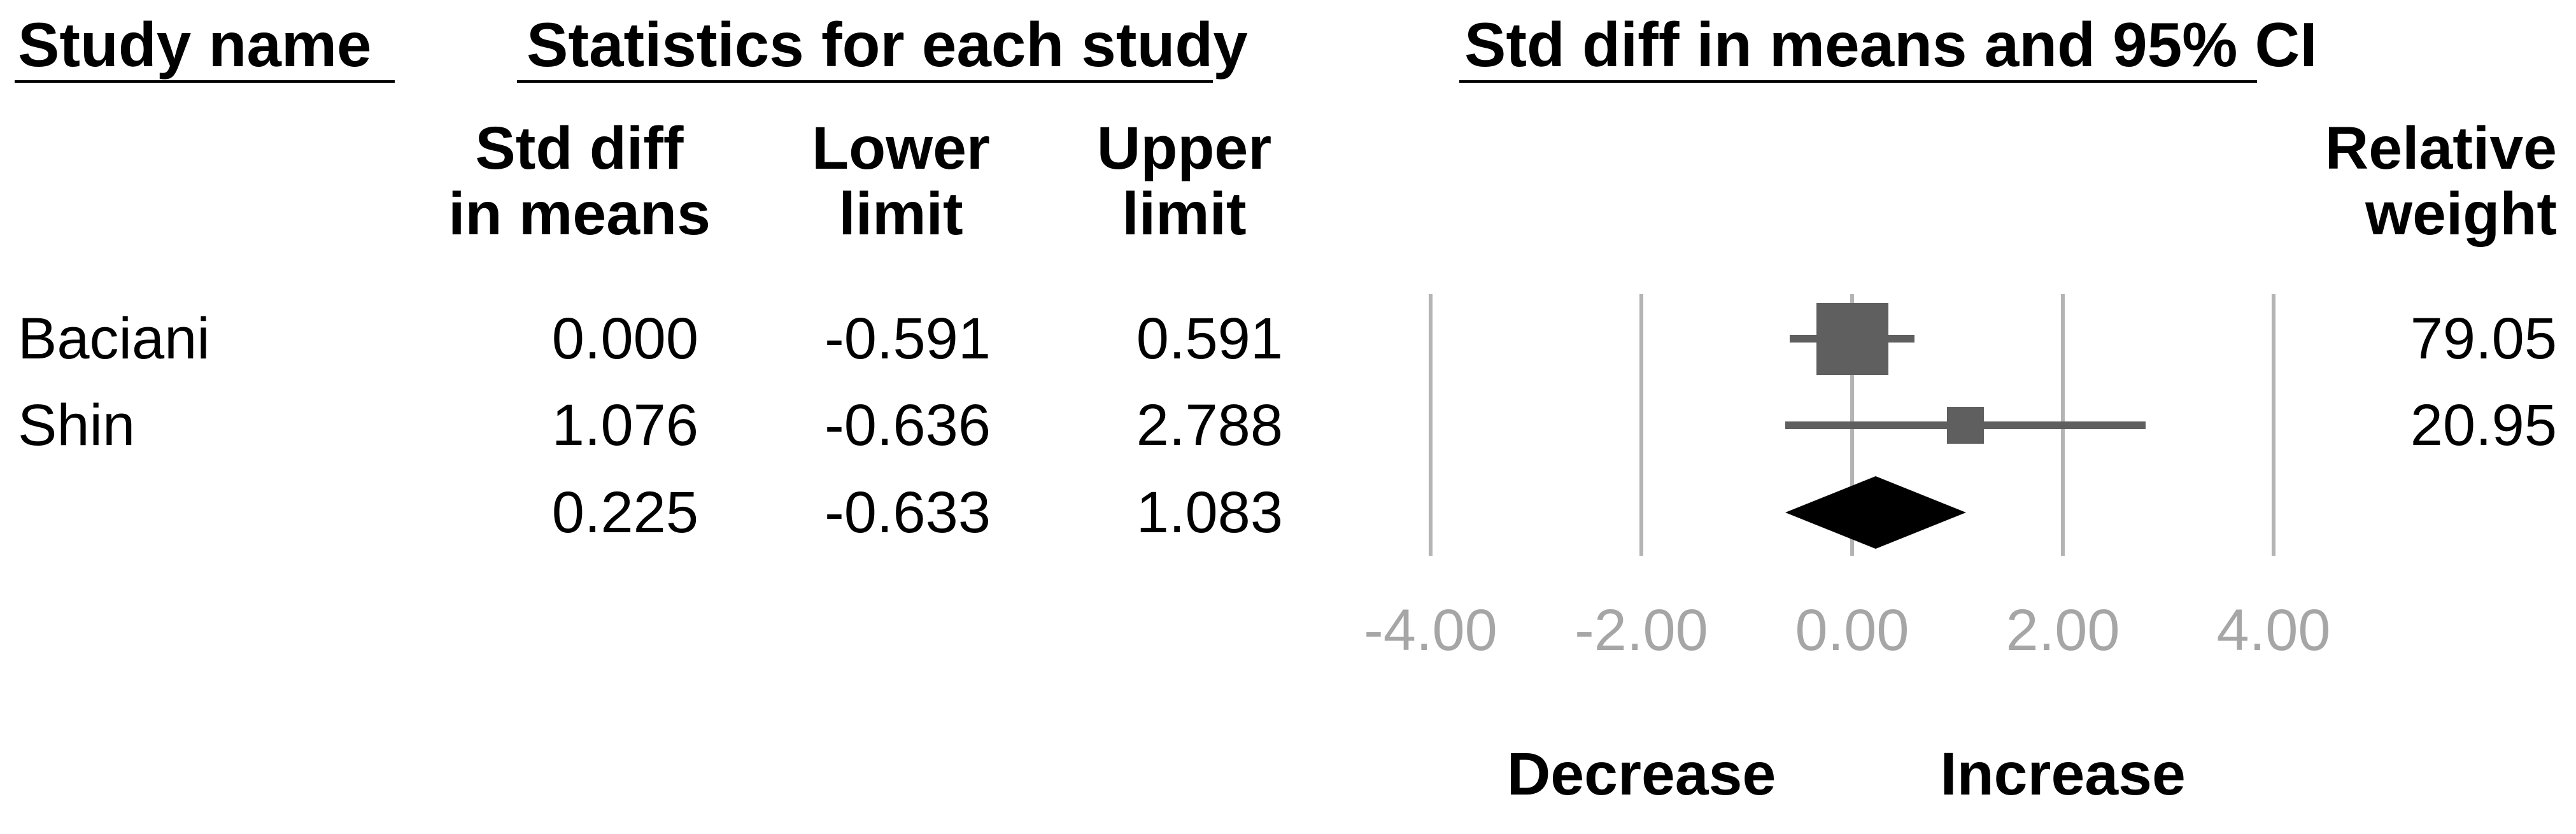 Image resolution: width=2576 pixels, height=834 pixels. I want to click on plot-header: Std diff in means and 95% CI, so click(1891, 45).